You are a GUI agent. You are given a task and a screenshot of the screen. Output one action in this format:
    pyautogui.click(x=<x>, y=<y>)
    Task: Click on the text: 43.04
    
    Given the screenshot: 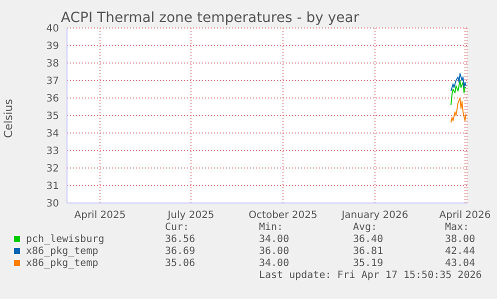 What is the action you would take?
    pyautogui.click(x=460, y=263)
    